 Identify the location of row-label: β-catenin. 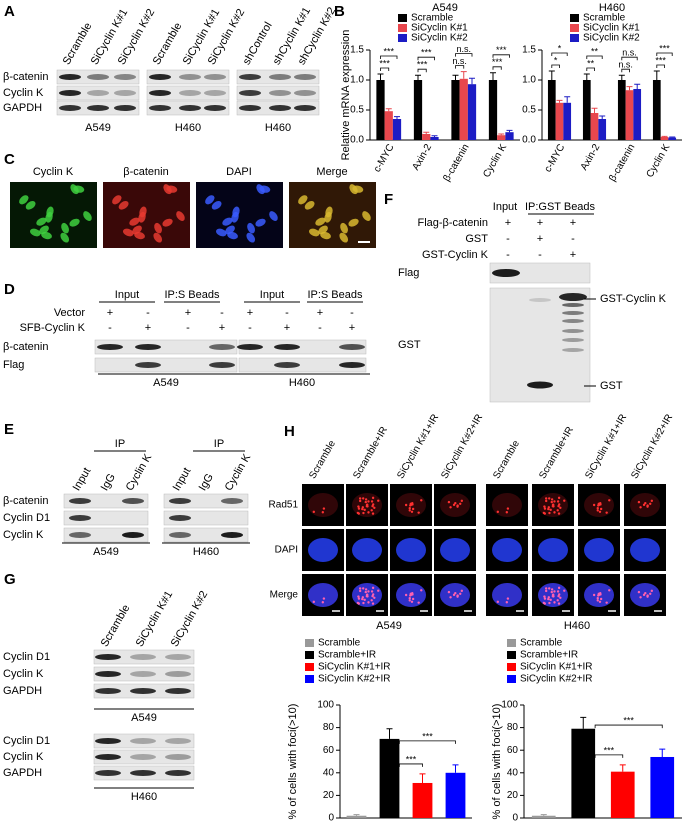
(25, 501).